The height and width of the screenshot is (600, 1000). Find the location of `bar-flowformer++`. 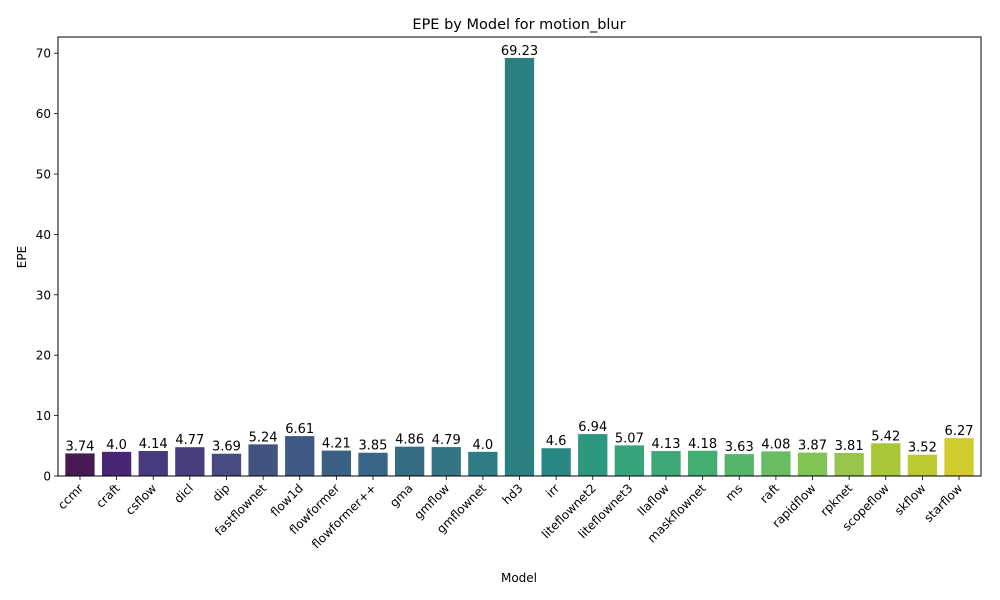

bar-flowformer++ is located at coordinates (373, 464).